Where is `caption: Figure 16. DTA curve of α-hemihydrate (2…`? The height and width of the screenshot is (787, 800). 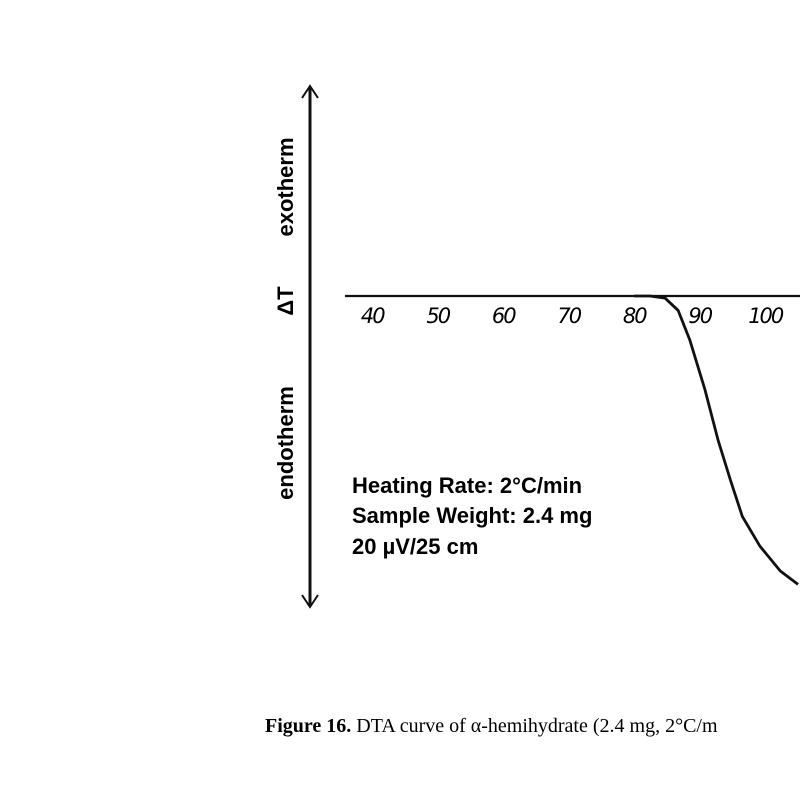
caption: Figure 16. DTA curve of α-hemihydrate (2… is located at coordinates (491, 726).